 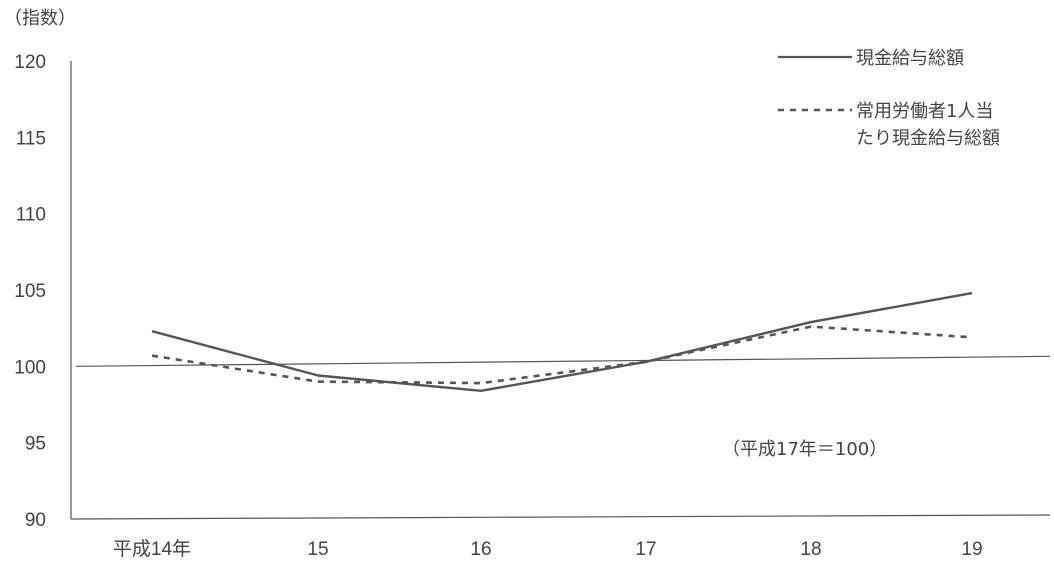 I want to click on legend: 現金給与総額 常用労働者1人当 たり現金給与総額, so click(x=889, y=98).